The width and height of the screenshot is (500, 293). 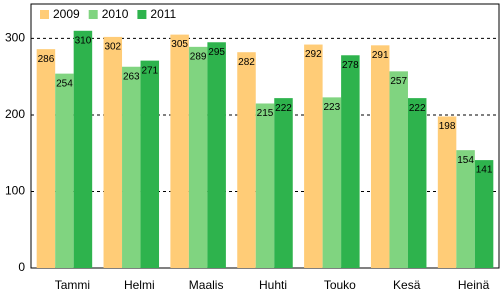 I want to click on x-tick-label: Tammi, so click(x=72, y=285).